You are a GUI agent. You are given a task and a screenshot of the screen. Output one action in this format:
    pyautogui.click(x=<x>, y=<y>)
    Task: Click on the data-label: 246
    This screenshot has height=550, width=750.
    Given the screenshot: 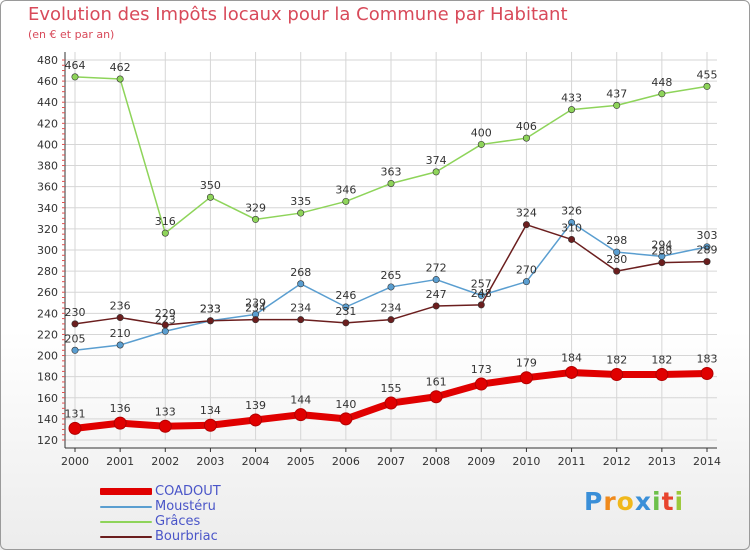 What is the action you would take?
    pyautogui.click(x=345, y=295)
    